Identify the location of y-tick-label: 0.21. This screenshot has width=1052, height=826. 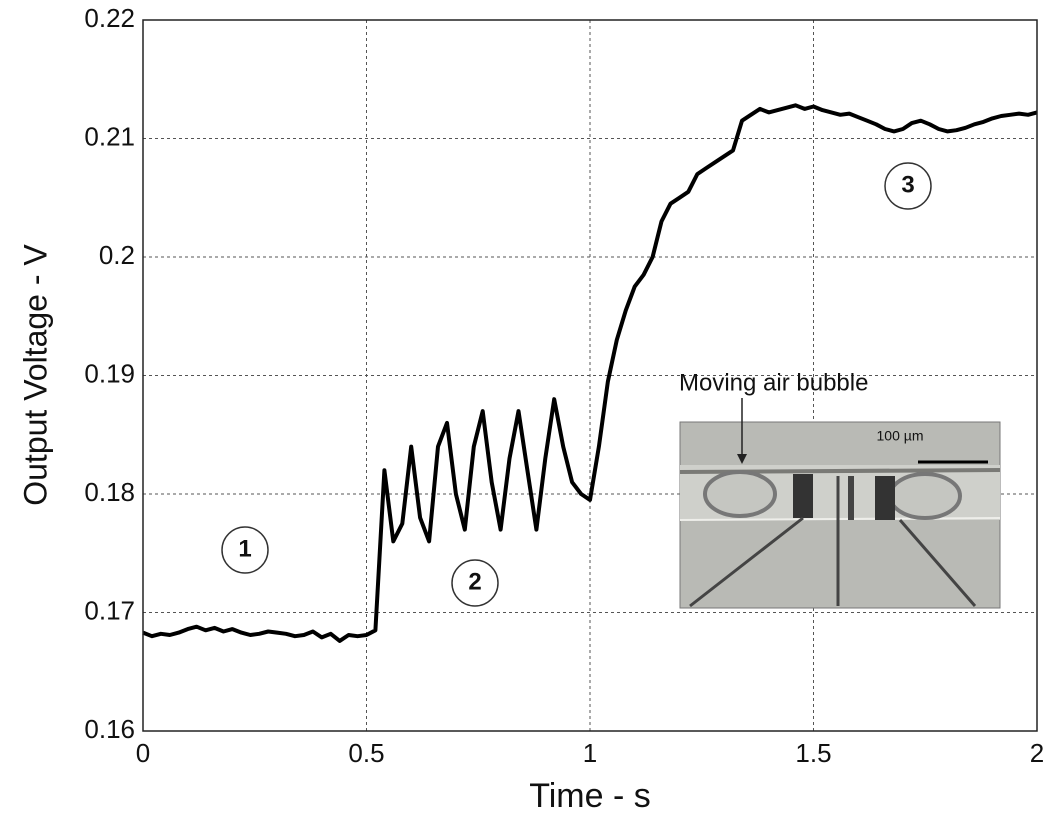
(109, 136).